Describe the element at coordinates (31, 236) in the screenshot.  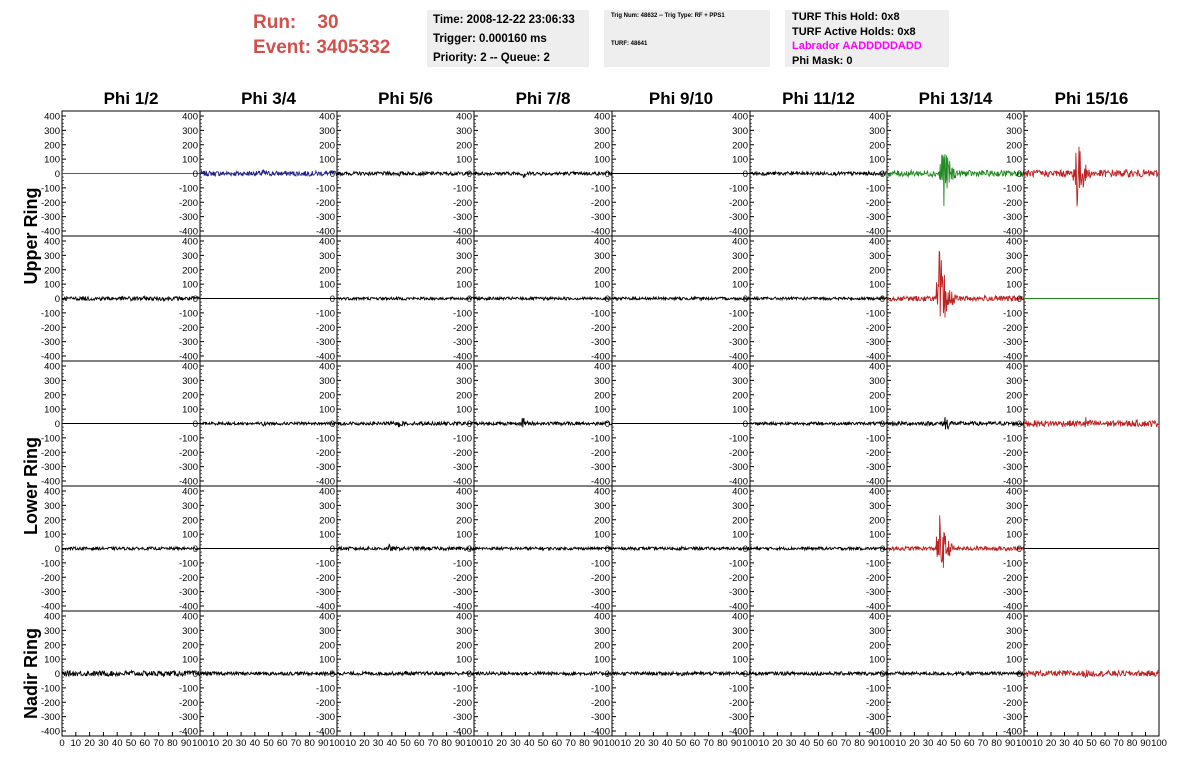
I see `ring-label: Upper Ring` at that location.